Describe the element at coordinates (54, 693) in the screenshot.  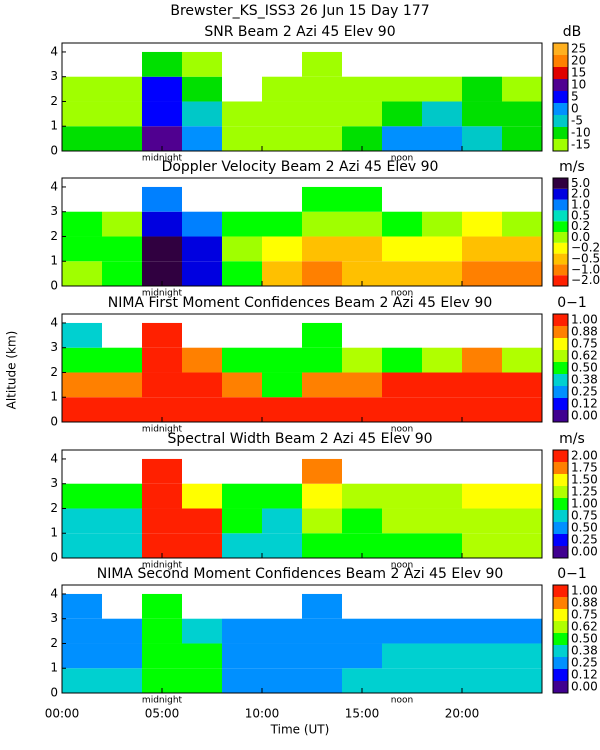
I see `y-tick-label: 0` at that location.